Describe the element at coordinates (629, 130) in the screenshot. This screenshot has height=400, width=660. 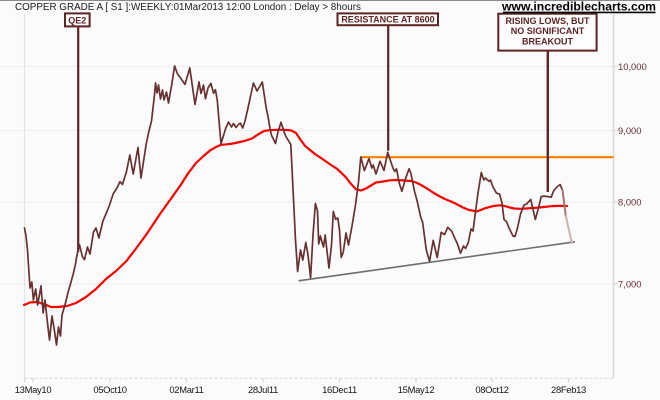
I see `svg-text: 9,000` at that location.